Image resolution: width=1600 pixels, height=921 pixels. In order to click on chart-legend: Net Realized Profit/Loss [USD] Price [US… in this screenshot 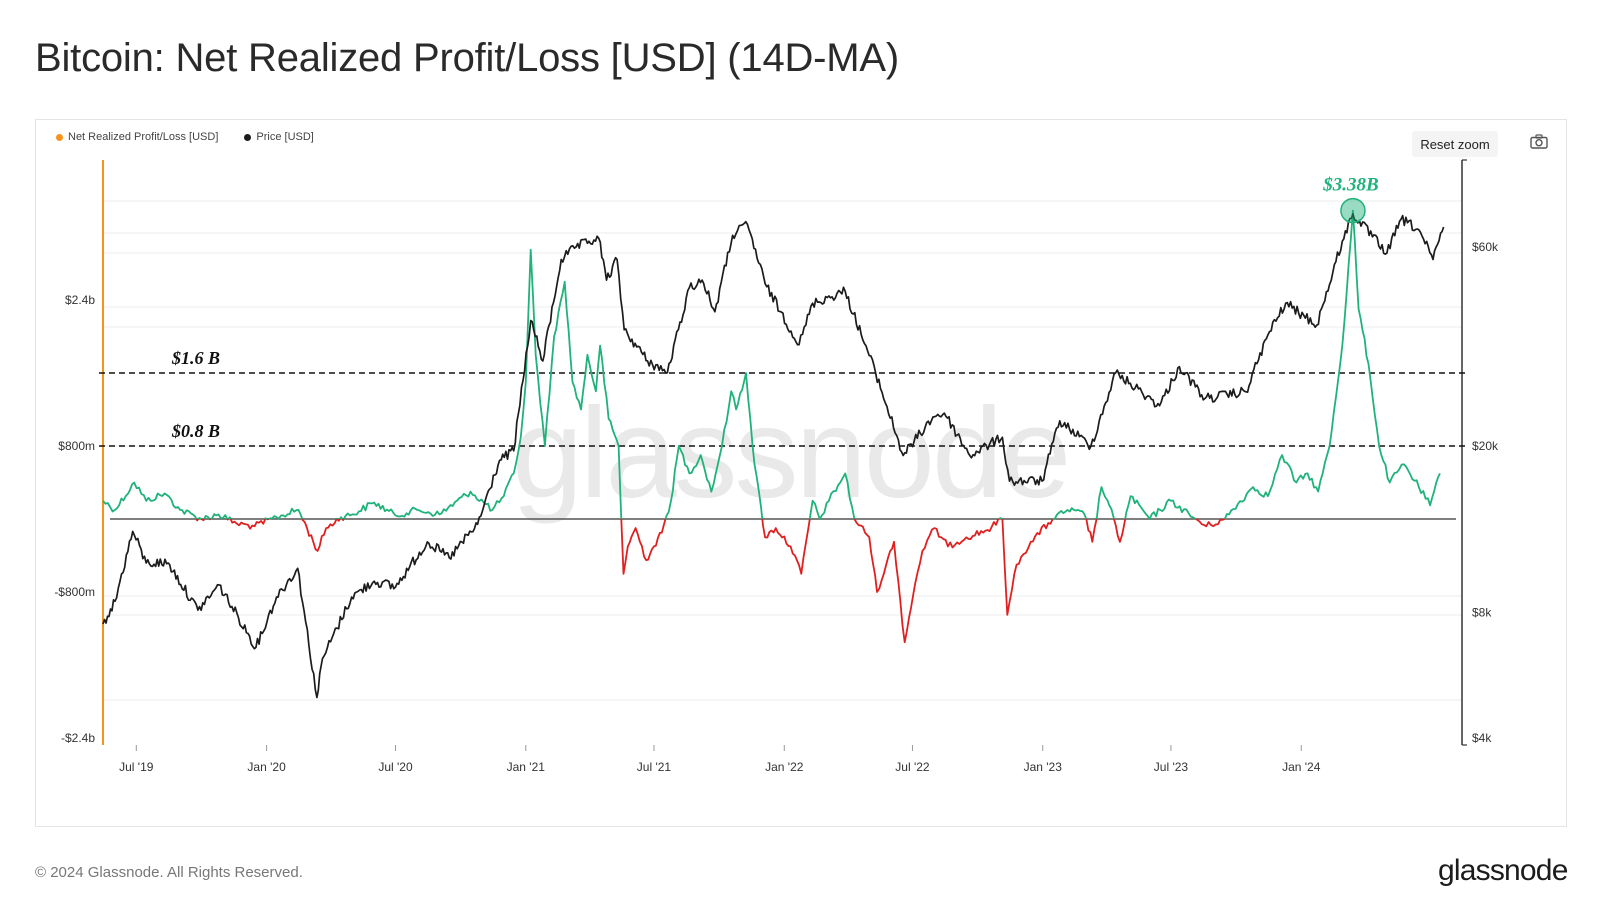, I will do `click(185, 137)`.